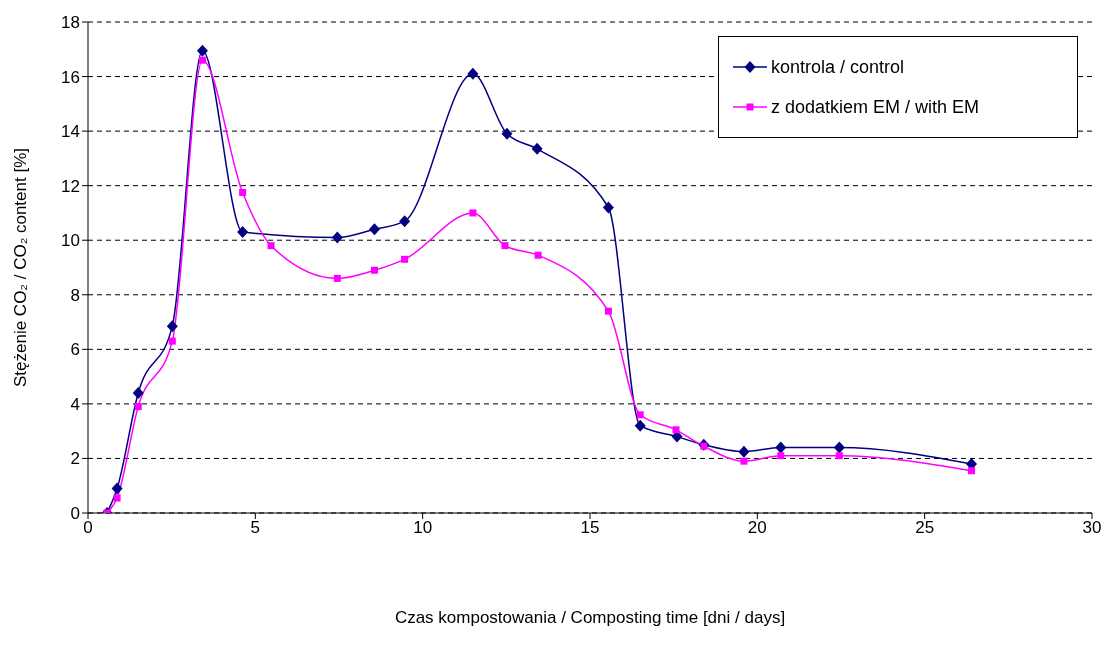 The width and height of the screenshot is (1120, 646). Describe the element at coordinates (70, 132) in the screenshot. I see `y-tick-label: 14` at that location.